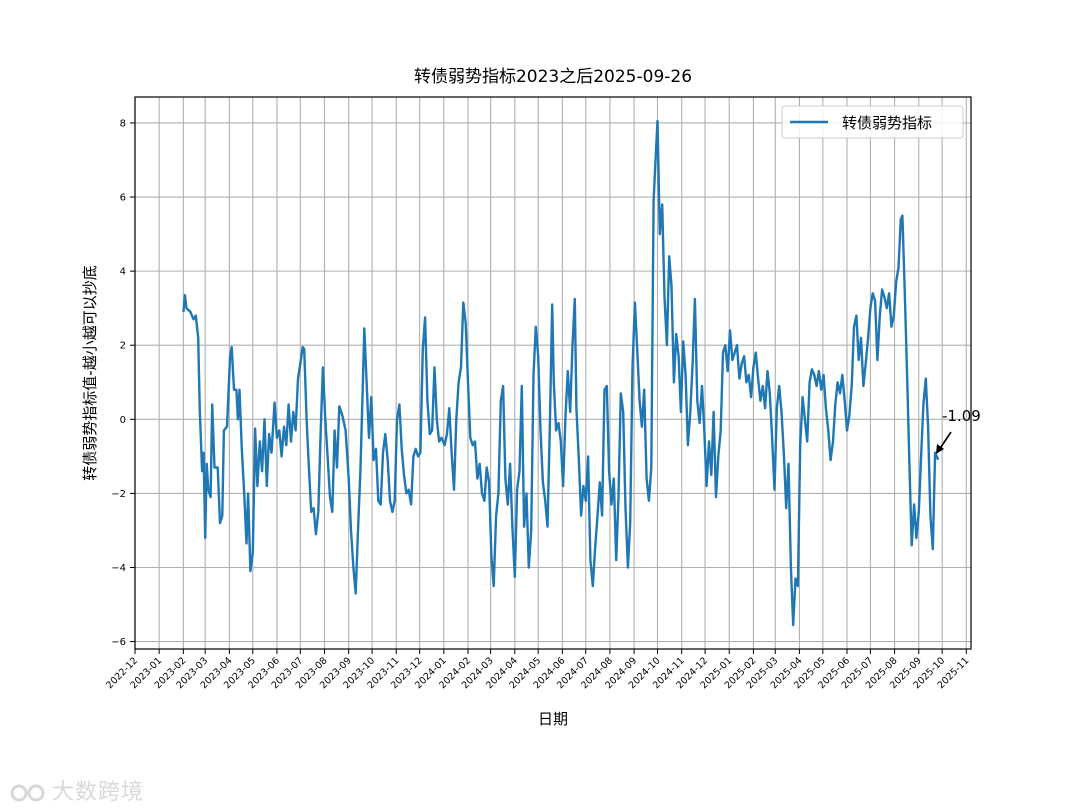 The image size is (1080, 810). Describe the element at coordinates (123, 383) in the screenshot. I see `y-axis-ticks: −6 −4 −2 0 2 4 6 8` at that location.